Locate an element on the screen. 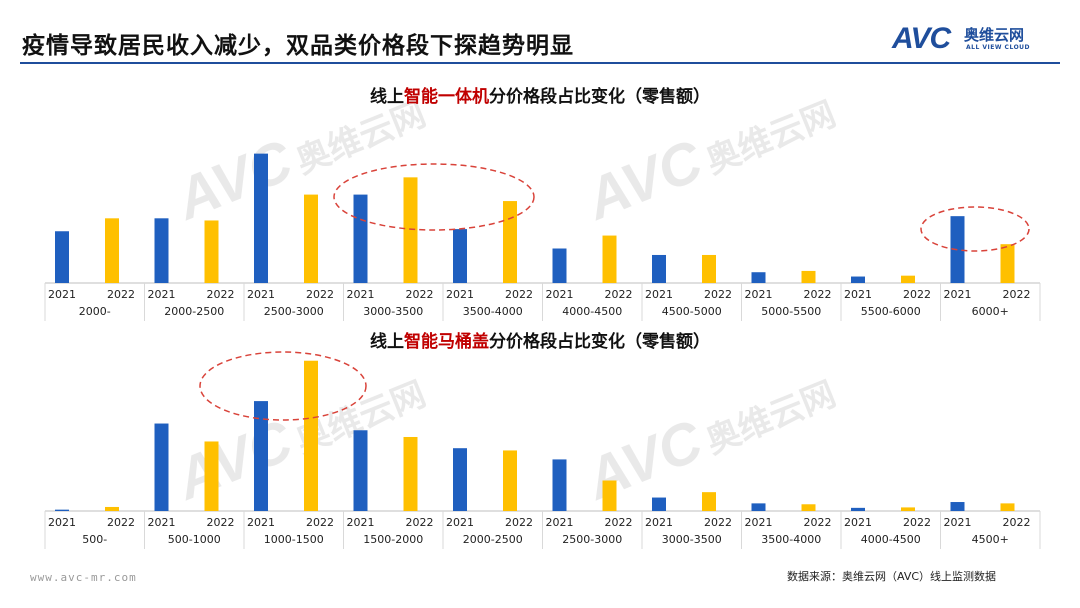 The height and width of the screenshot is (608, 1080). avc-logo: AVC 奥维云网 ALL VIEW CLOUD is located at coordinates (977, 40).